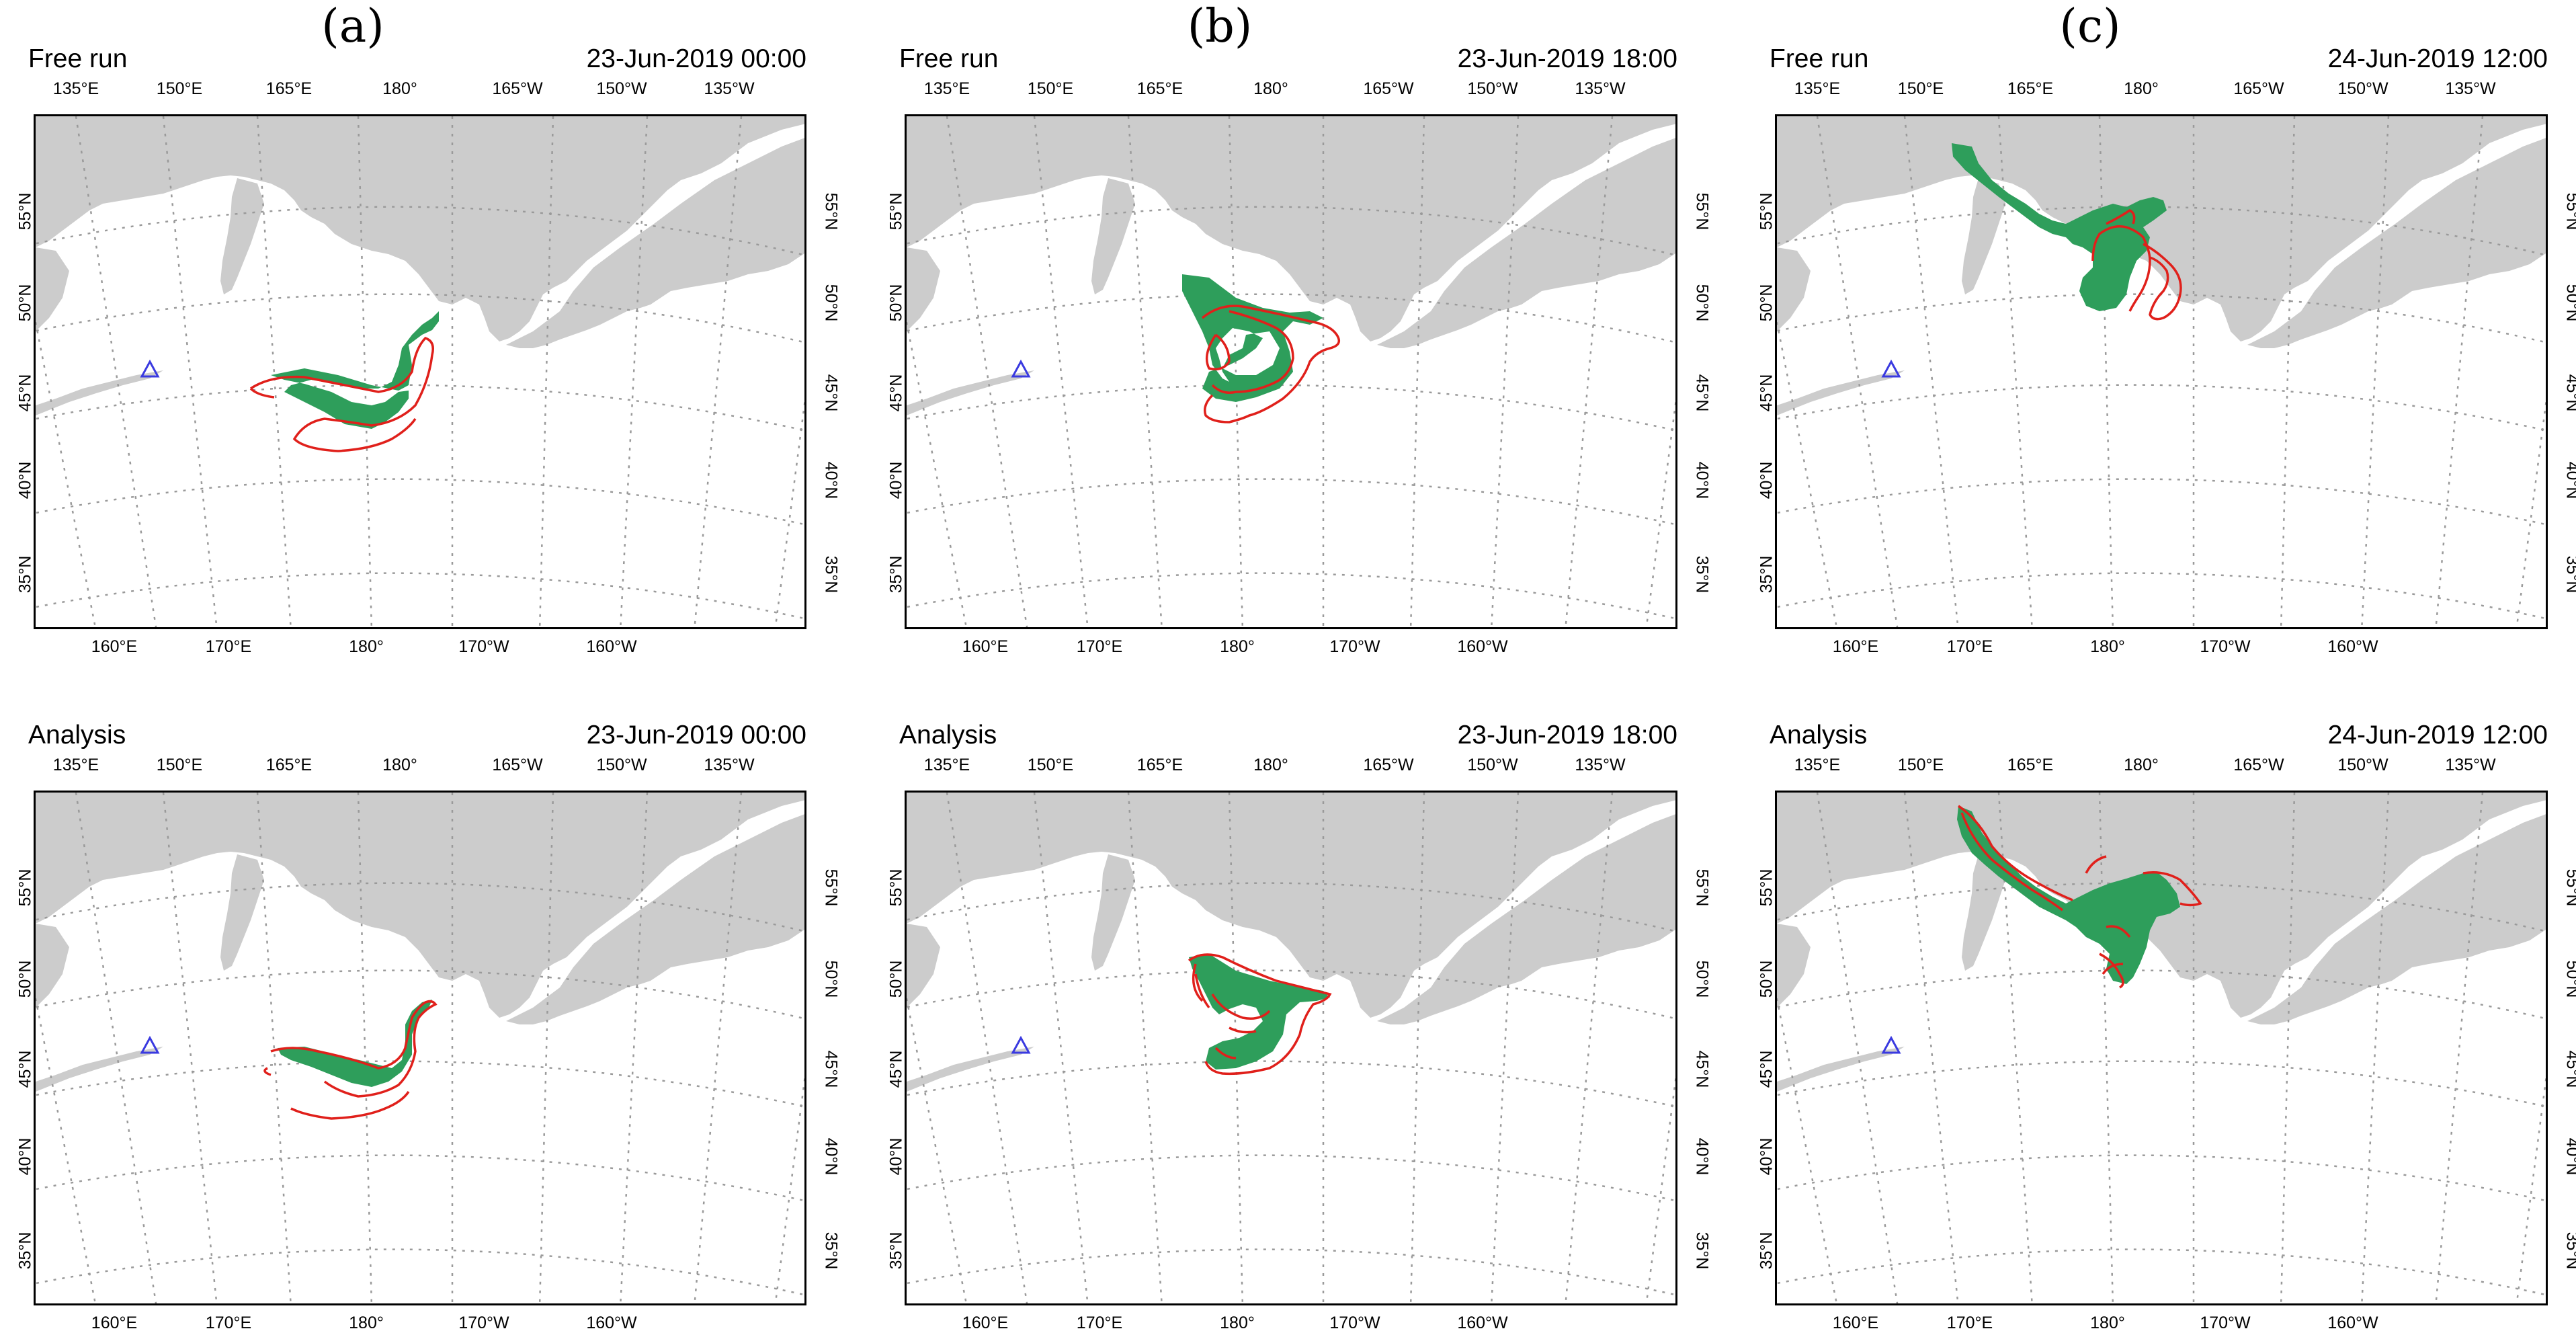  What do you see at coordinates (2437, 58) in the screenshot?
I see `panel-date: 24-Jun-2019 12:00` at bounding box center [2437, 58].